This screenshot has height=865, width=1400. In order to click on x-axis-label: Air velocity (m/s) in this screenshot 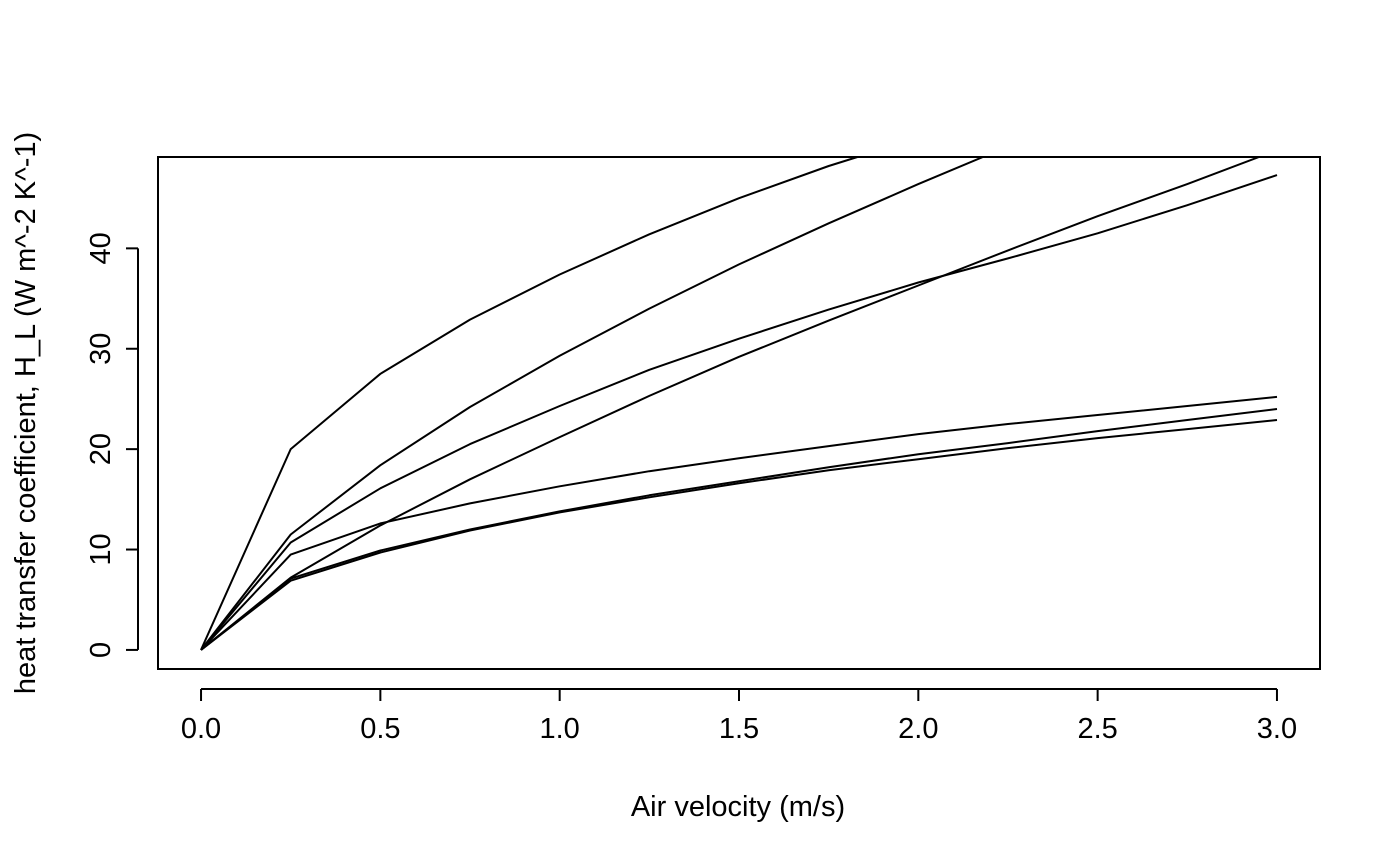, I will do `click(738, 807)`.